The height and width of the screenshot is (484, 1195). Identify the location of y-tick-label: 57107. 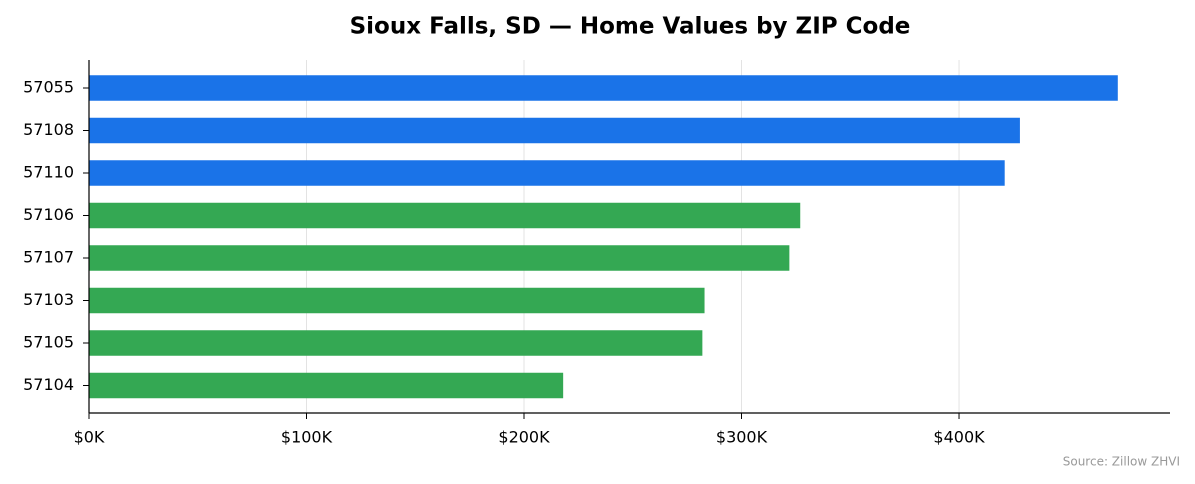
(48, 257).